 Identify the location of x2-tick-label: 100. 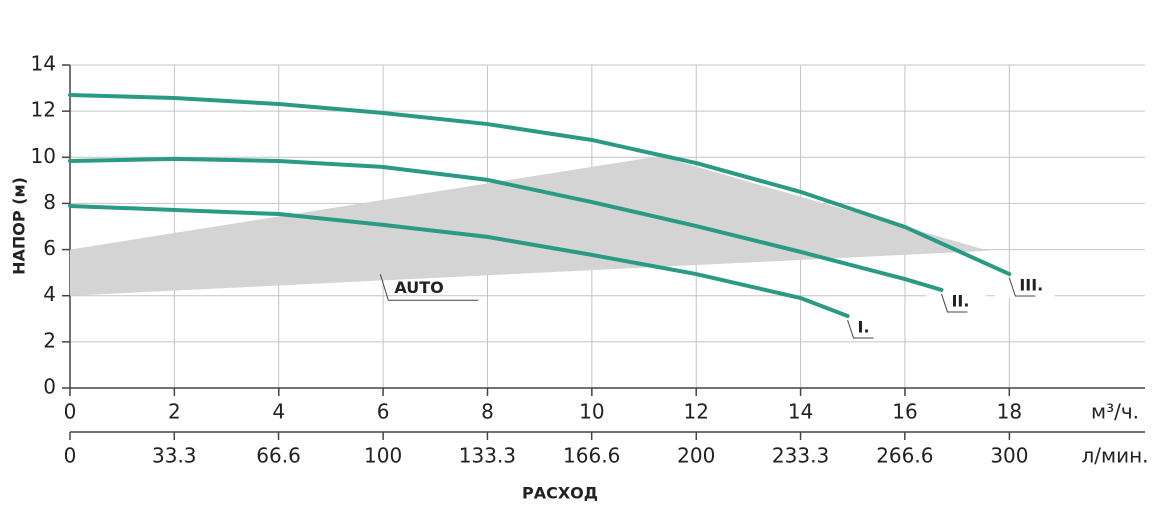
(383, 456).